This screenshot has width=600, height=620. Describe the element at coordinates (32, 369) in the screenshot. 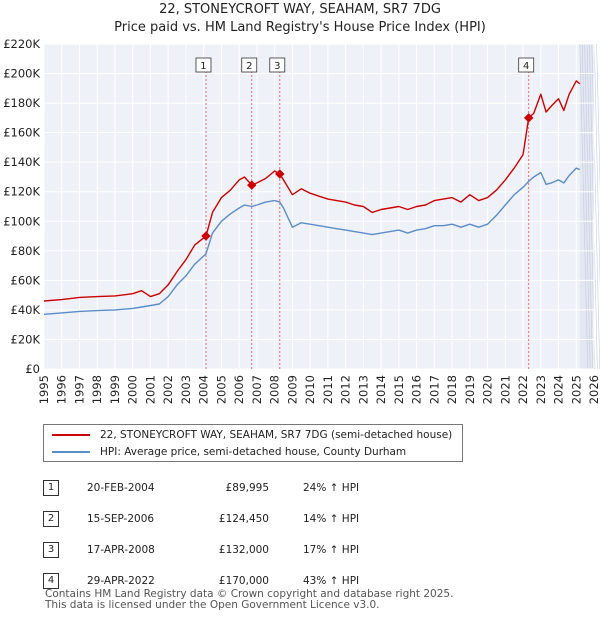

I see `y-tick-label: £0` at that location.